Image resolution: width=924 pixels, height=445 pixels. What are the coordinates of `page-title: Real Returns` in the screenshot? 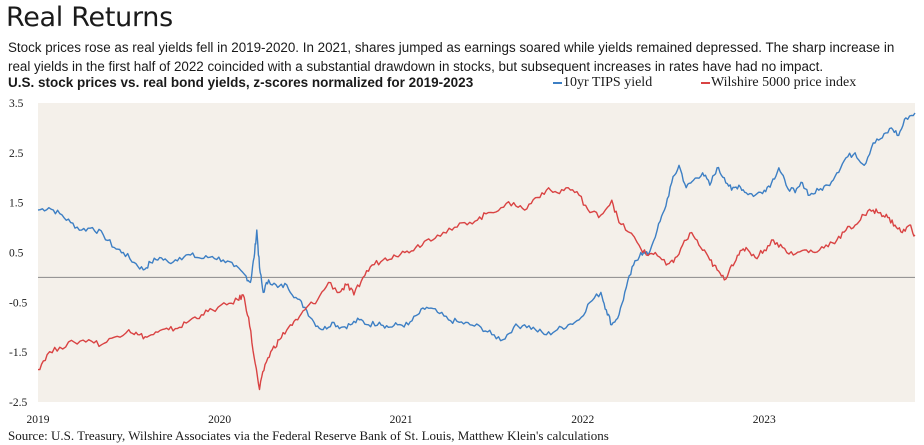 It's located at (89, 17).